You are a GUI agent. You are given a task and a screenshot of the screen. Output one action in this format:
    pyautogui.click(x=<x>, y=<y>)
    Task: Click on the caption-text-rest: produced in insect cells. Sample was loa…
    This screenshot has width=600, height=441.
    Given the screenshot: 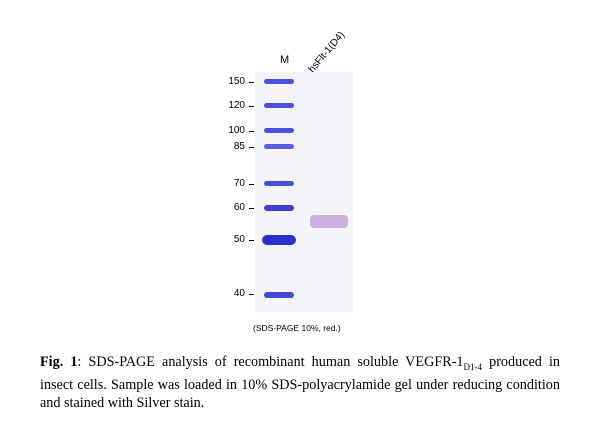 What is the action you would take?
    pyautogui.click(x=300, y=382)
    